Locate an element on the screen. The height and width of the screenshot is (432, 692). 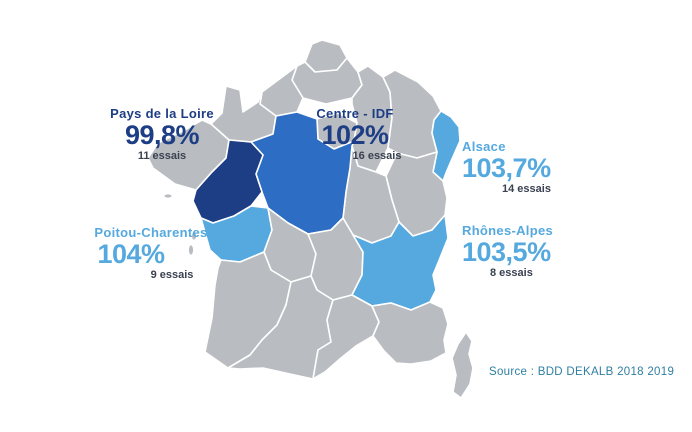
region-trials: 16 essais is located at coordinates (377, 156).